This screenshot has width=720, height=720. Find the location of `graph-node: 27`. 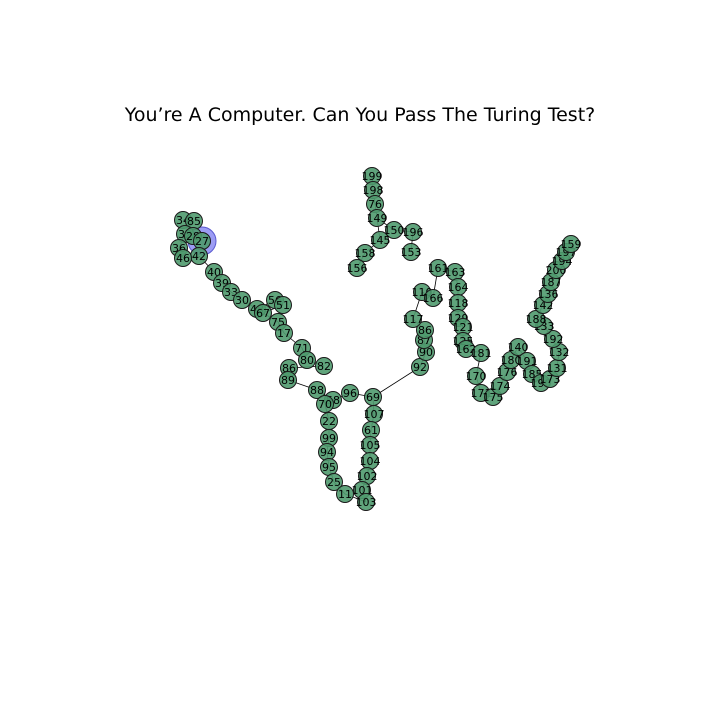

graph-node: 27 is located at coordinates (202, 241).